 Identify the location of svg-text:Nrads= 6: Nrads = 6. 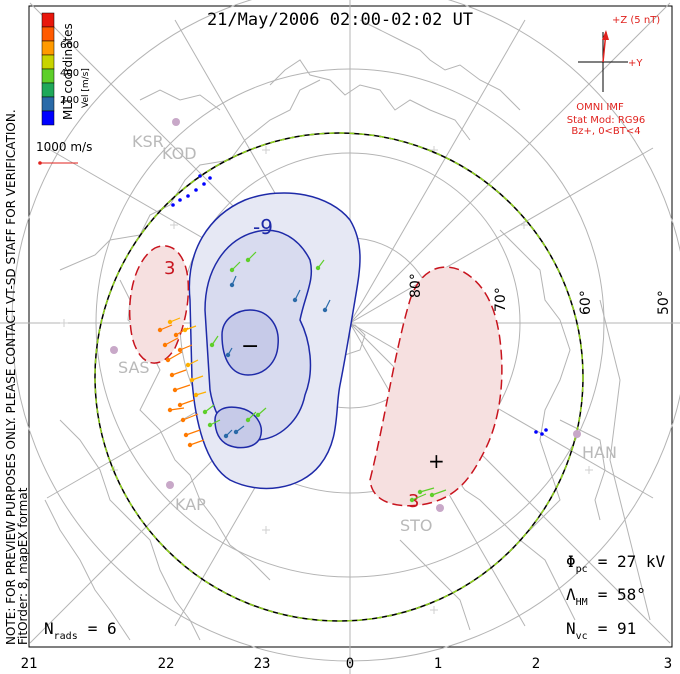
(80, 630).